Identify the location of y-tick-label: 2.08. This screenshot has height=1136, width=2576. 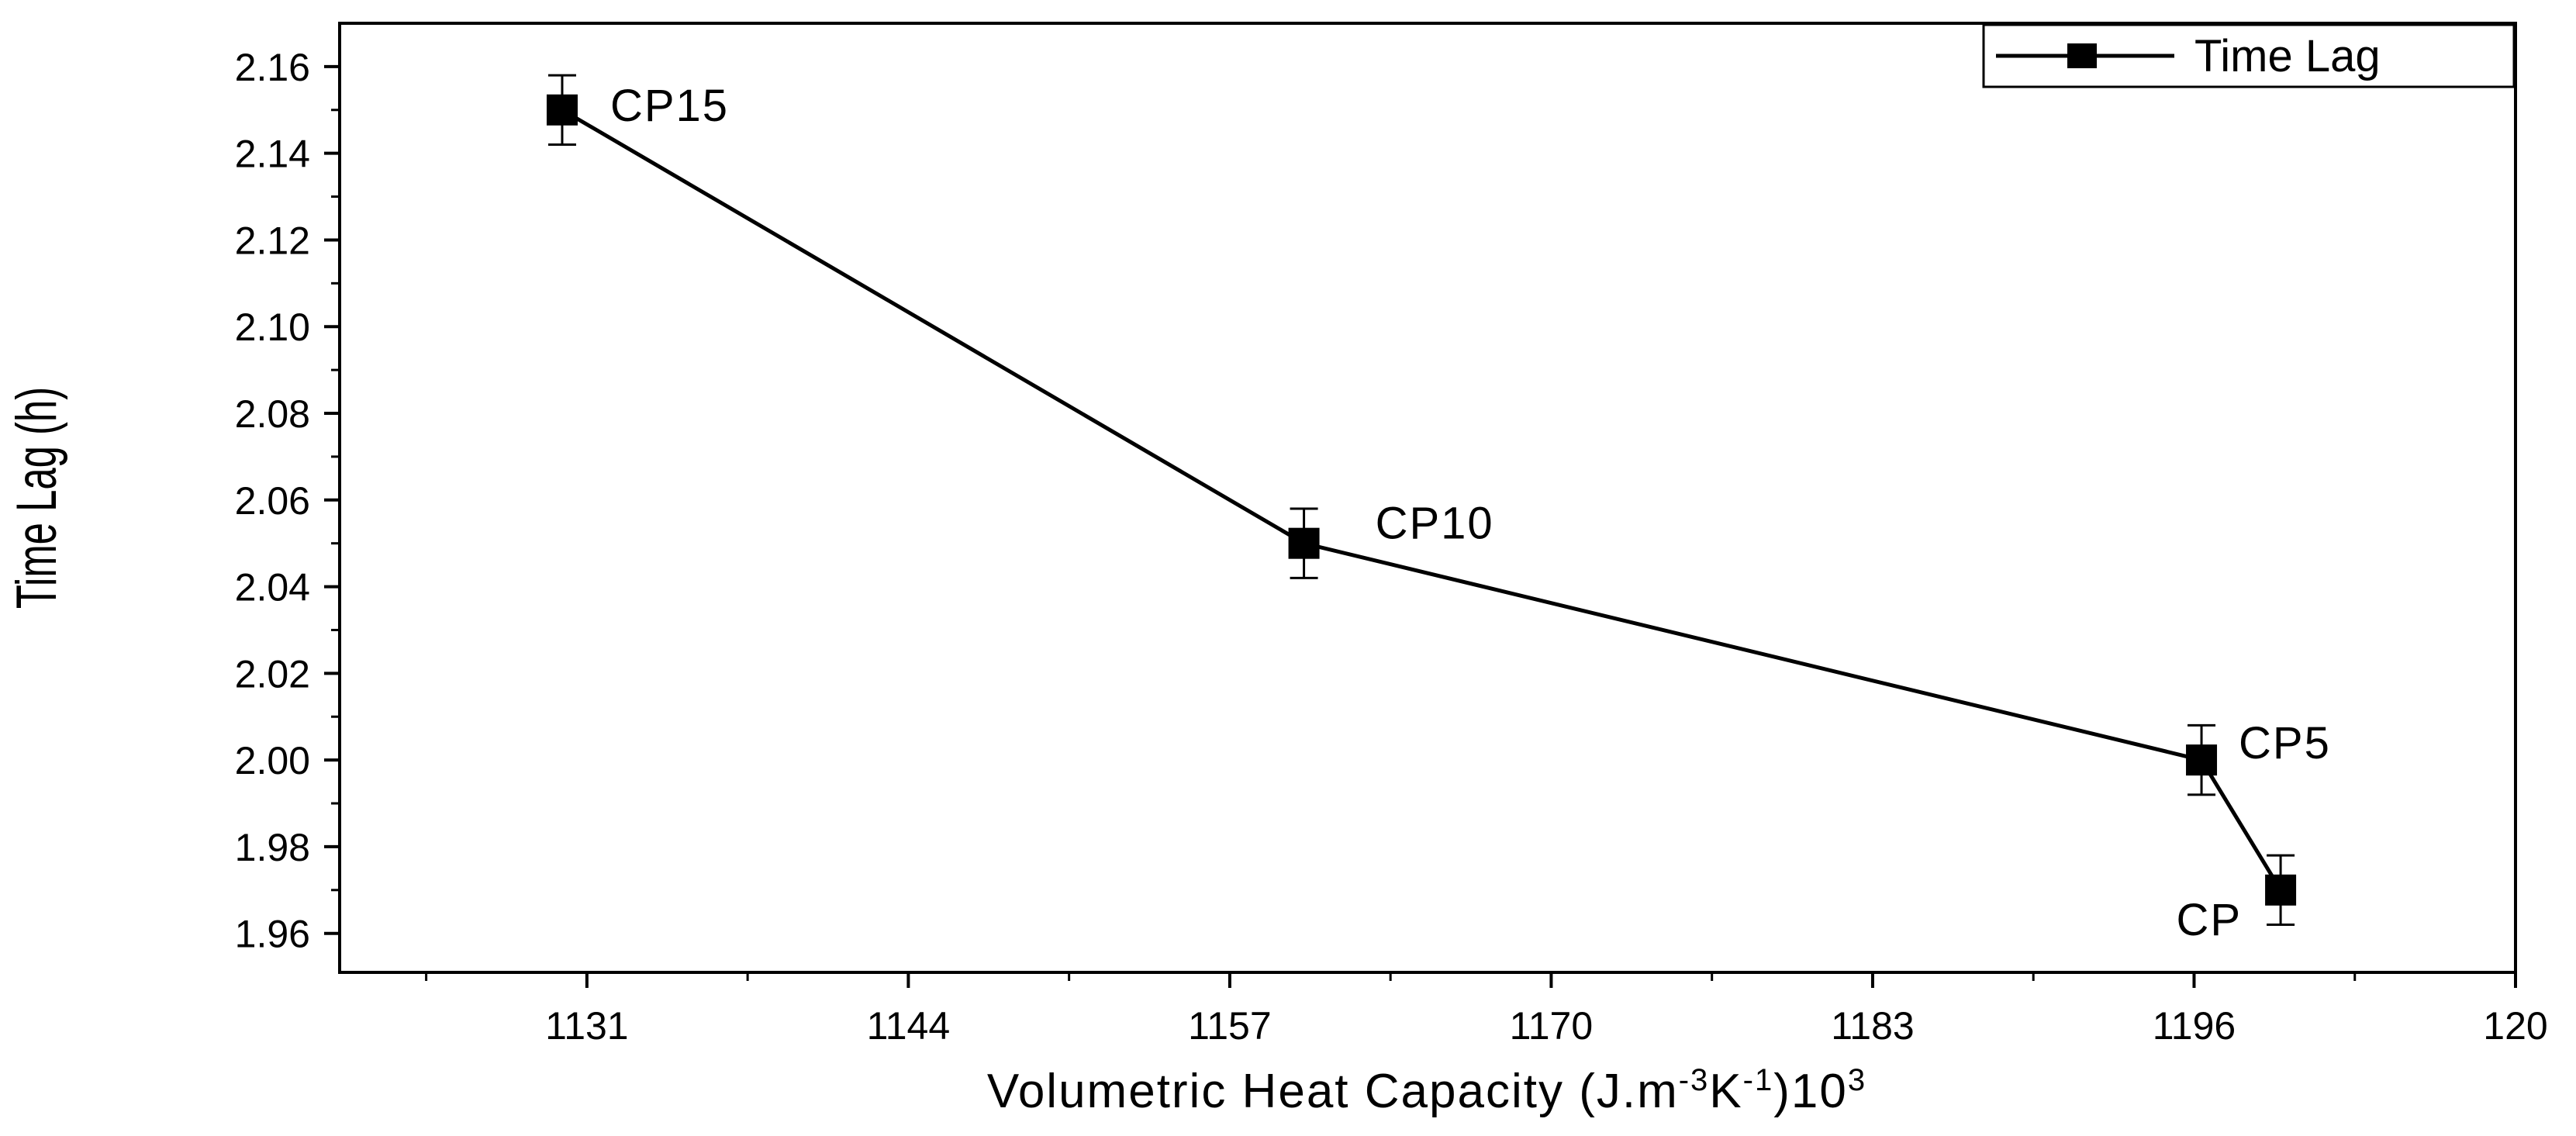
(272, 414).